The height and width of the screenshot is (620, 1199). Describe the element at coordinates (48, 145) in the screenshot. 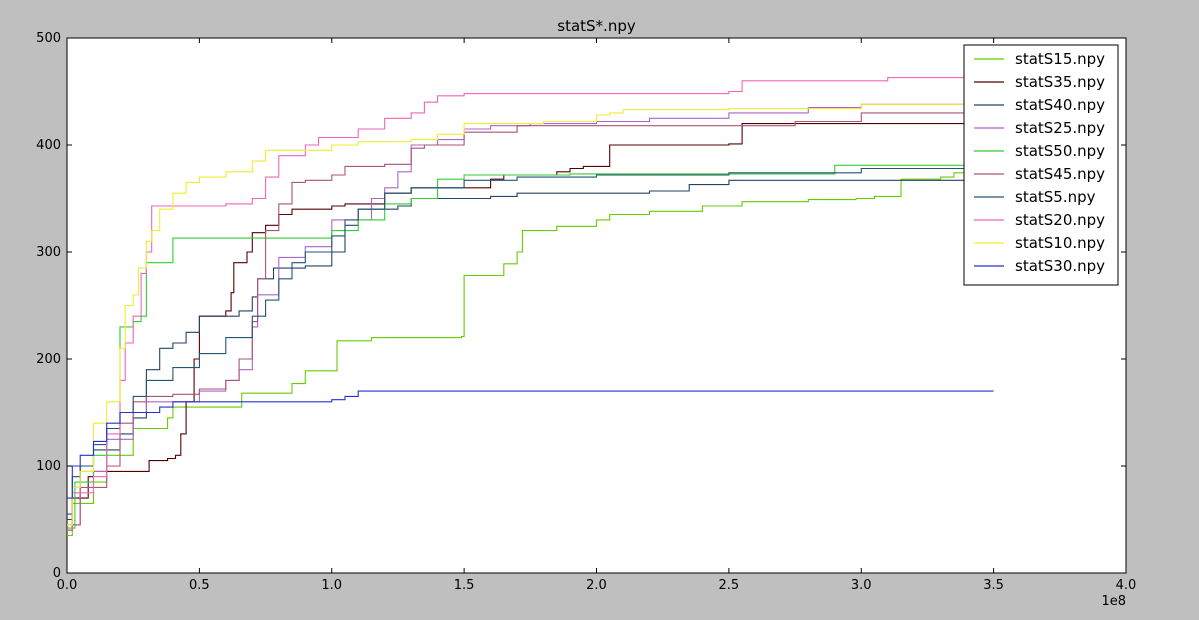

I see `y-tick-label: 400` at that location.